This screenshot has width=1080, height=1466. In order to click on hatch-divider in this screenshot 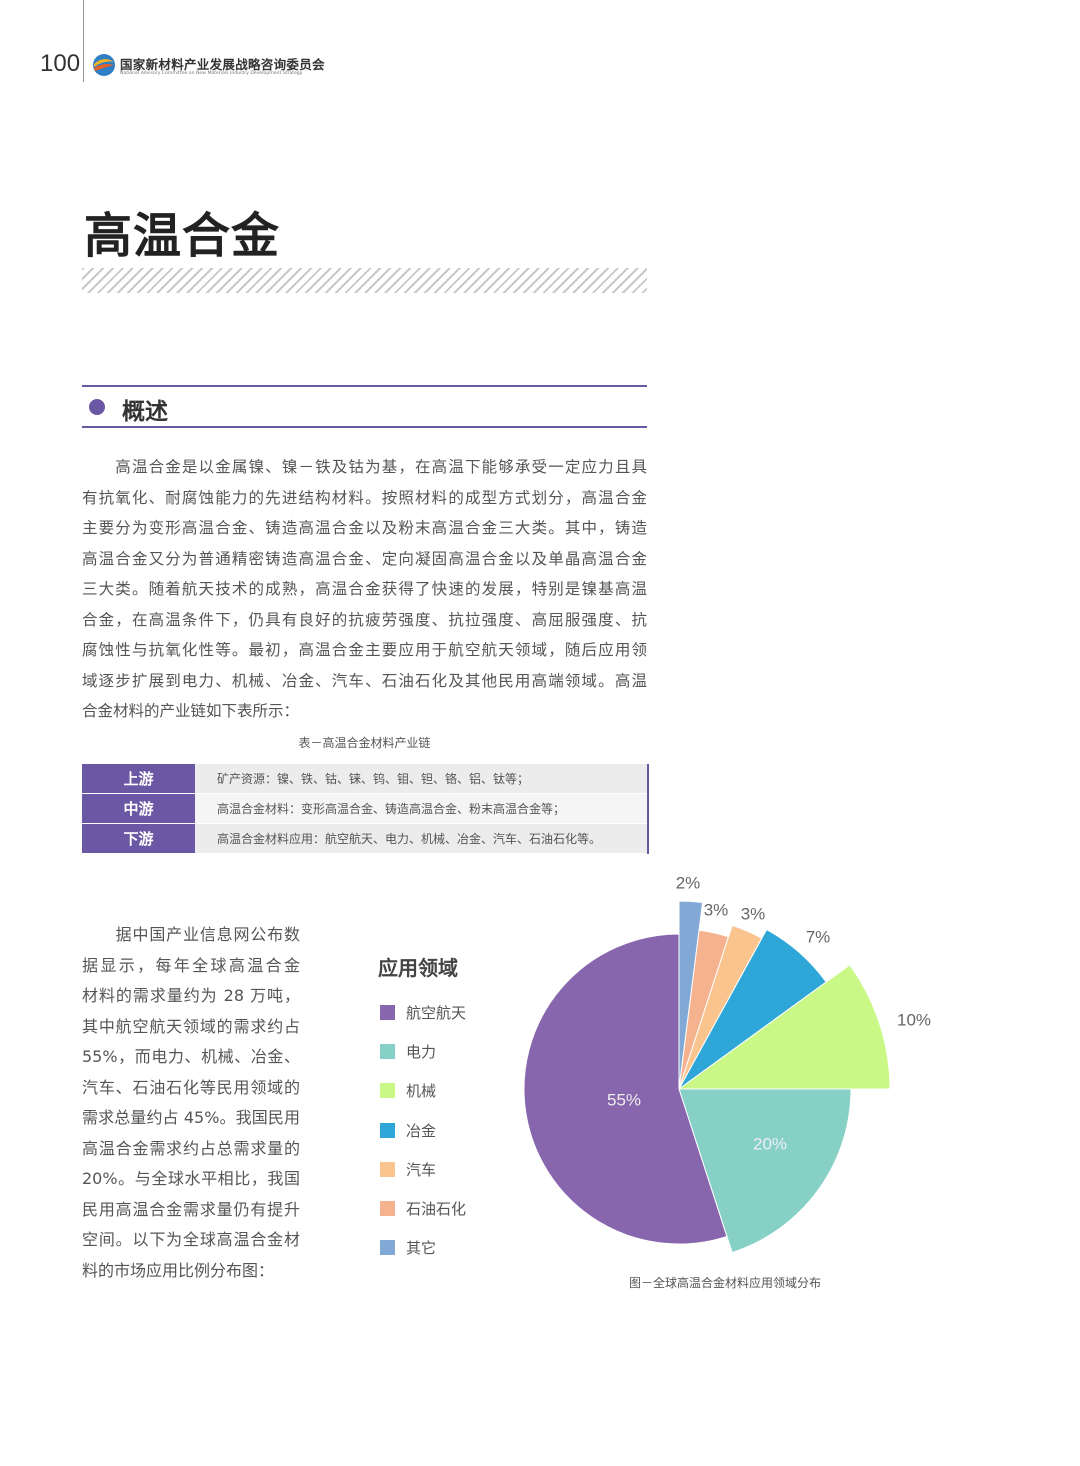, I will do `click(364, 280)`.